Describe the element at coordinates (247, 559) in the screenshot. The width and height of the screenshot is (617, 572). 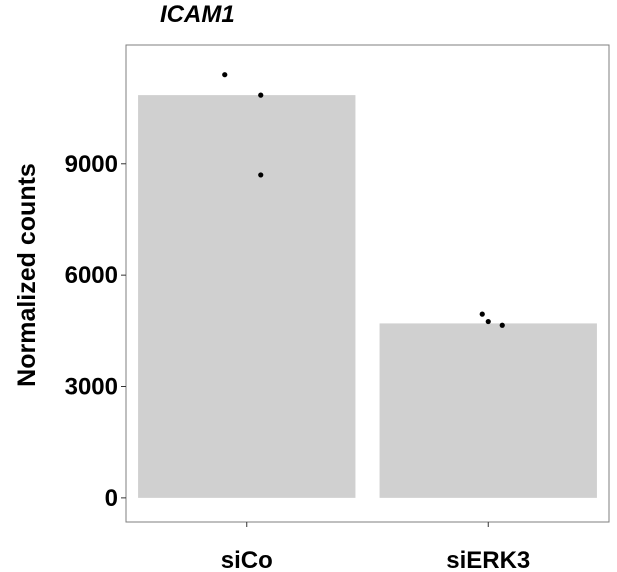
I see `x-category-label: siCo` at that location.